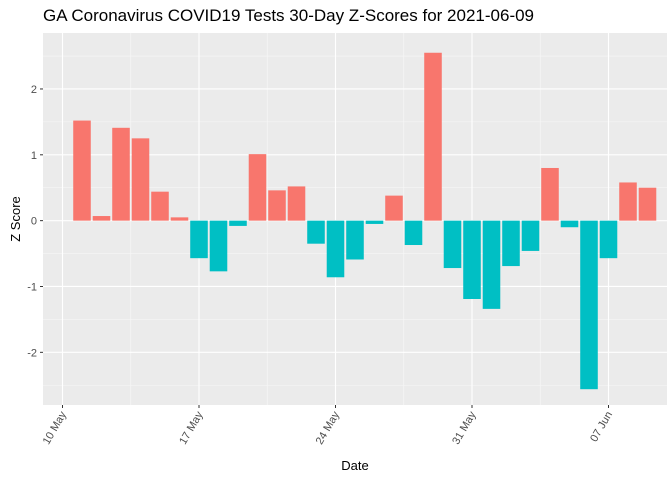 The image size is (672, 480). Describe the element at coordinates (34, 90) in the screenshot. I see `y-tick-label: 2` at that location.